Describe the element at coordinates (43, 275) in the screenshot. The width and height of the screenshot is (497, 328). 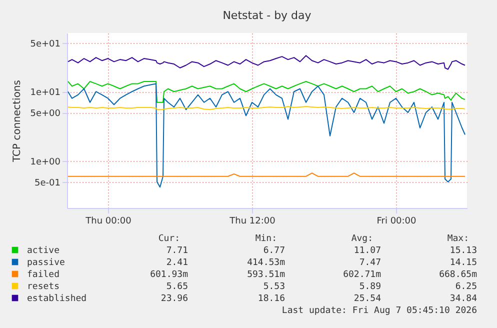
I see `legend-label: failed` at that location.